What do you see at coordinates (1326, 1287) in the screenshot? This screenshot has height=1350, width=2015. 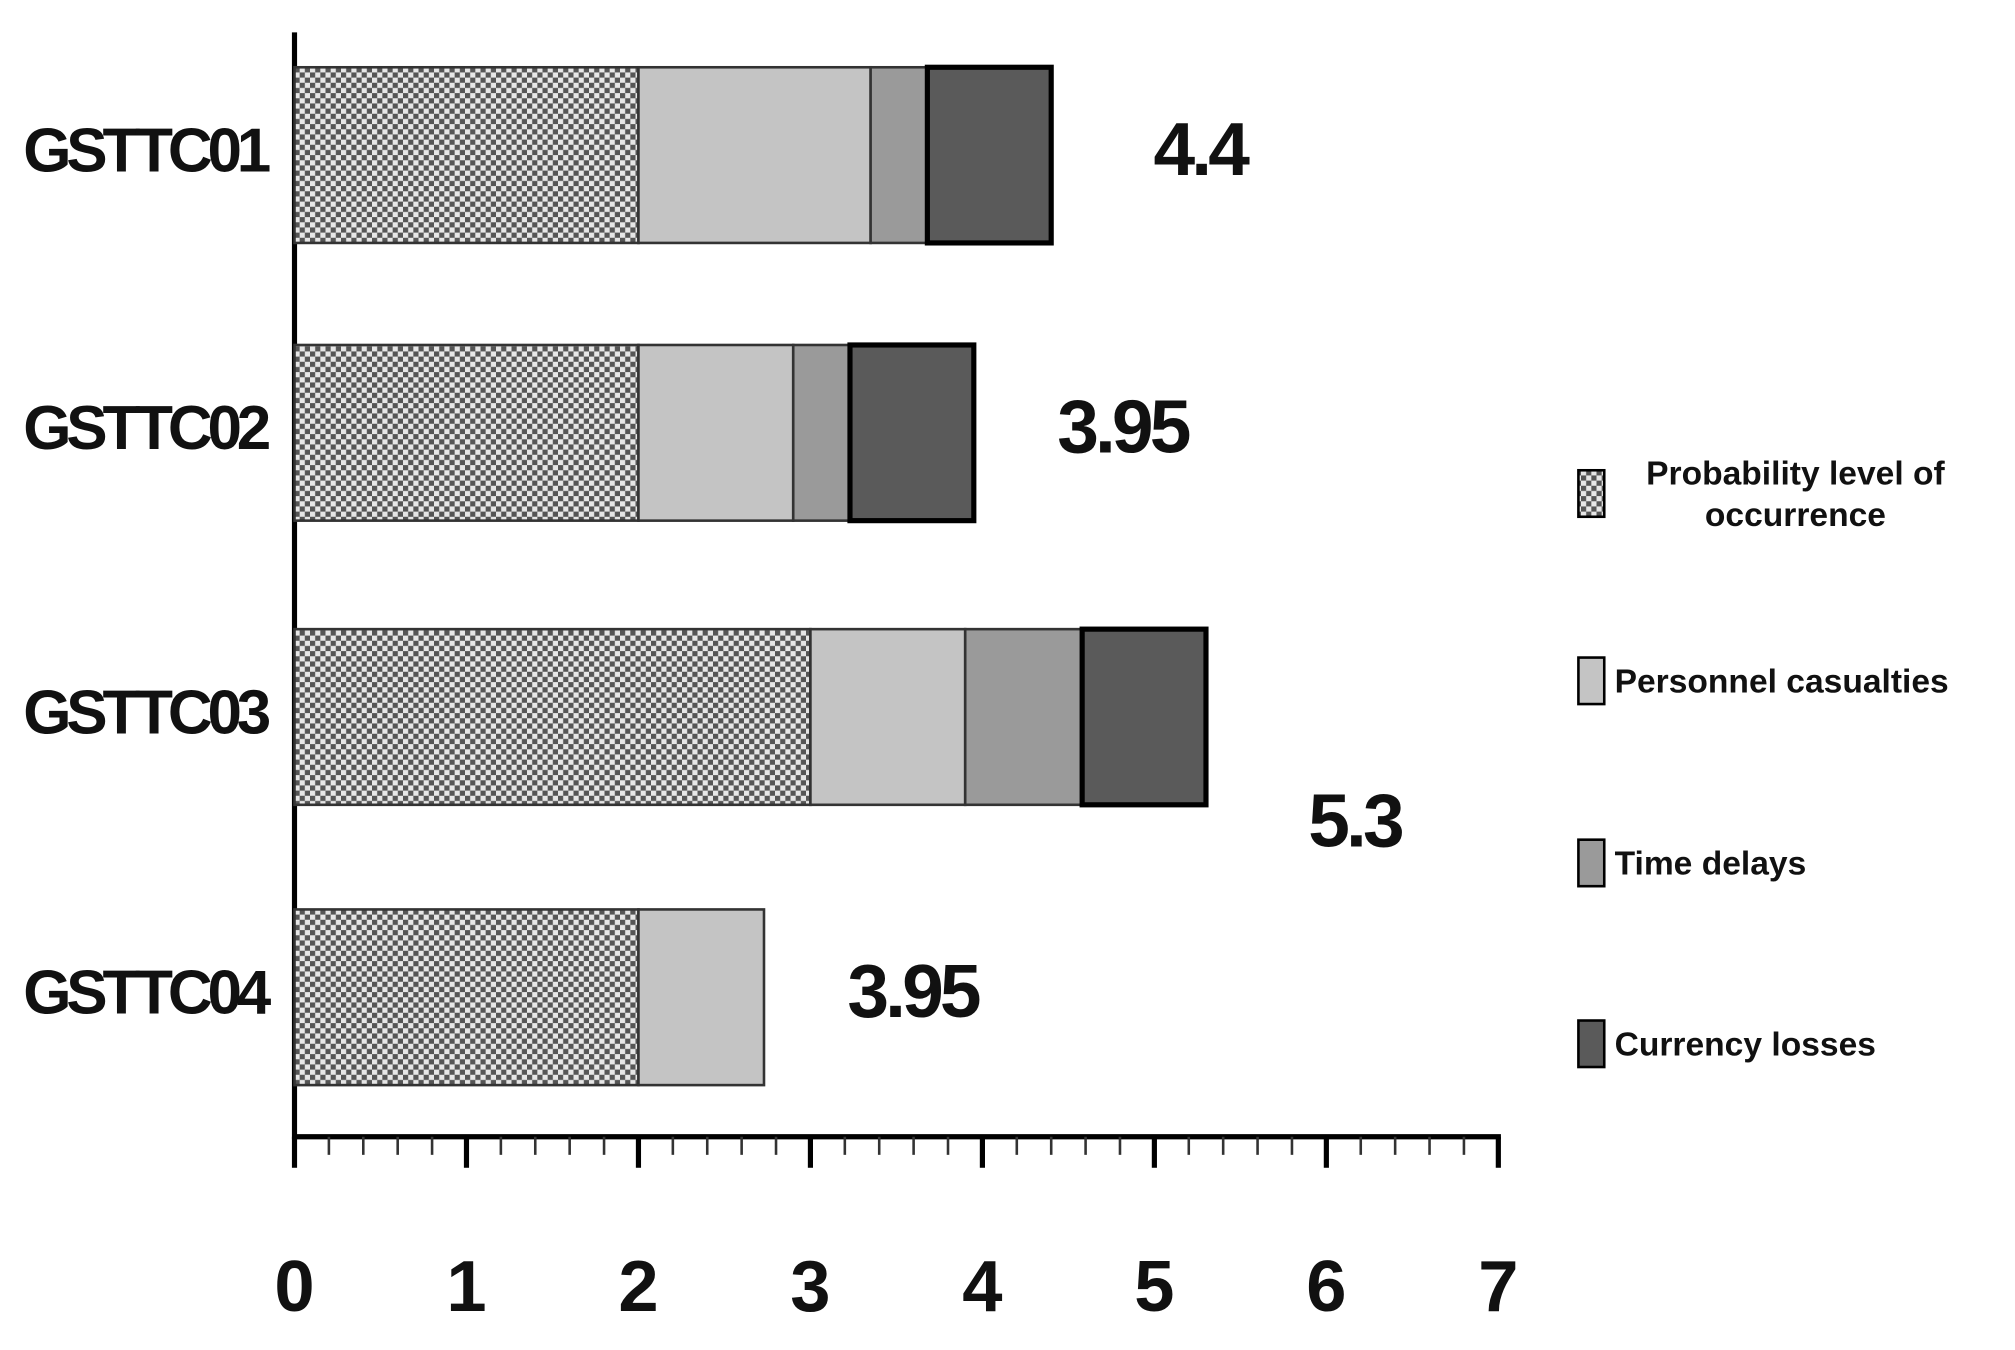 I see `x-tick-label: 6` at bounding box center [1326, 1287].